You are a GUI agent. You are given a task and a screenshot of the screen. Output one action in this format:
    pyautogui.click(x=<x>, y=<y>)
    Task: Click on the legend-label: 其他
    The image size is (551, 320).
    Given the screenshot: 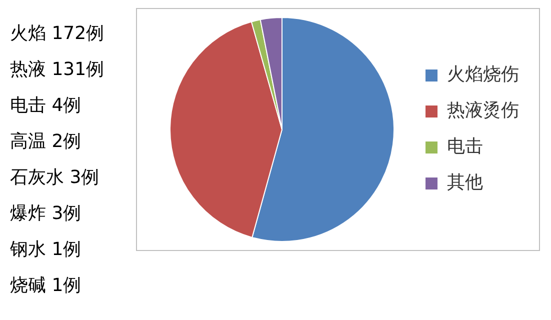 What is the action you would take?
    pyautogui.click(x=465, y=183)
    